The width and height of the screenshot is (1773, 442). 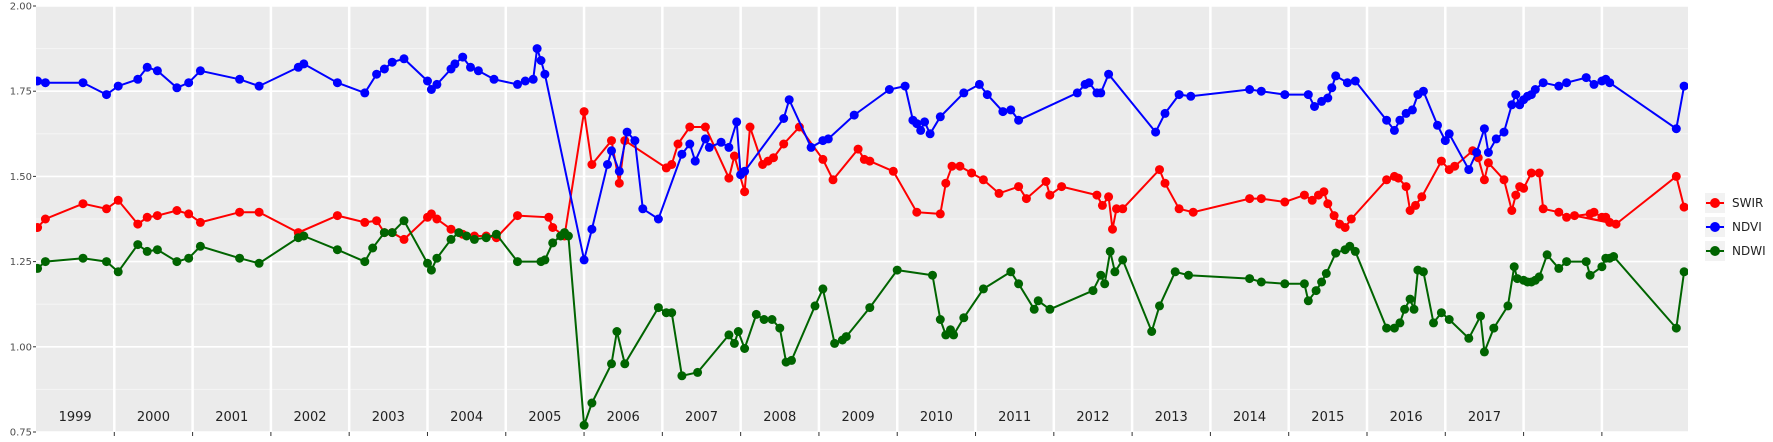 I want to click on year-label: 2009, so click(x=858, y=417).